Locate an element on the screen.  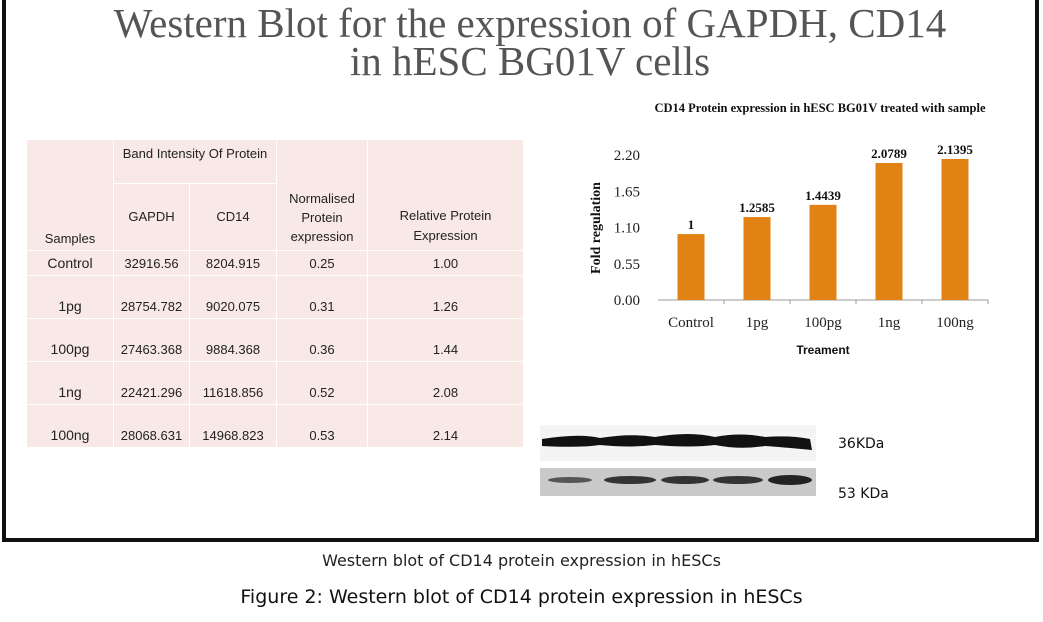
data-label: 2.1395 is located at coordinates (955, 149).